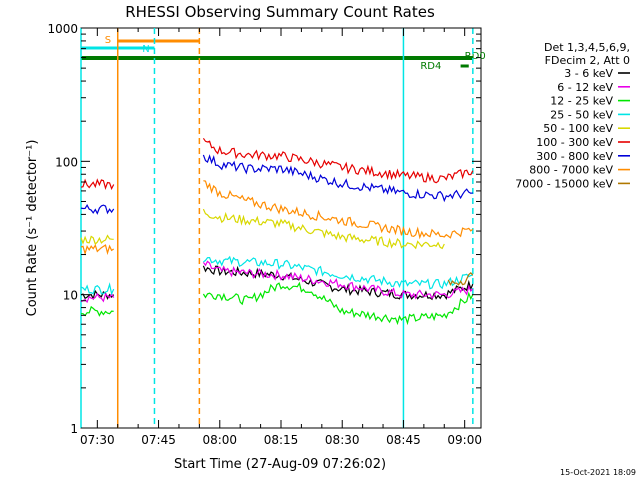 The height and width of the screenshot is (484, 640). Describe the element at coordinates (574, 156) in the screenshot. I see `legend-label-6: 300 - 800 keV` at that location.